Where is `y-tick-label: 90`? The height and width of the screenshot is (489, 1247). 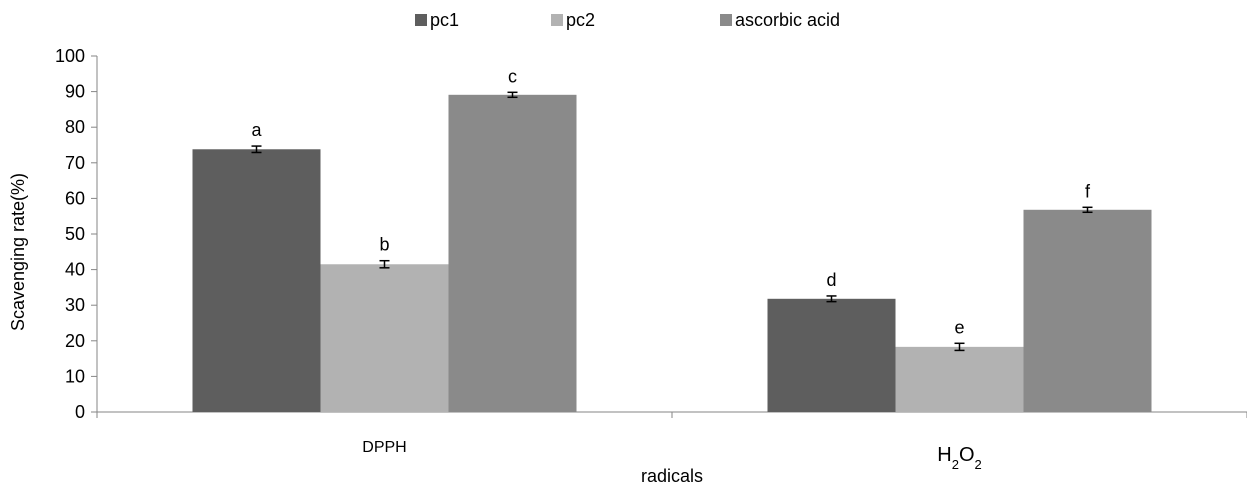
y-tick-label: 90 is located at coordinates (75, 92).